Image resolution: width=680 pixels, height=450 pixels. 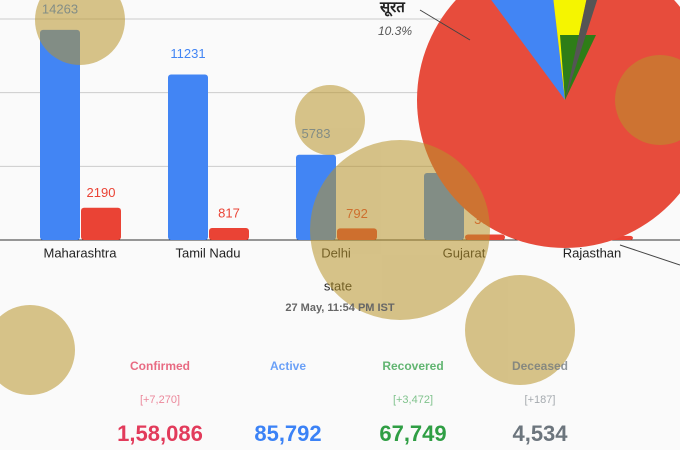 I want to click on pie-label: सूरत, so click(x=392, y=8).